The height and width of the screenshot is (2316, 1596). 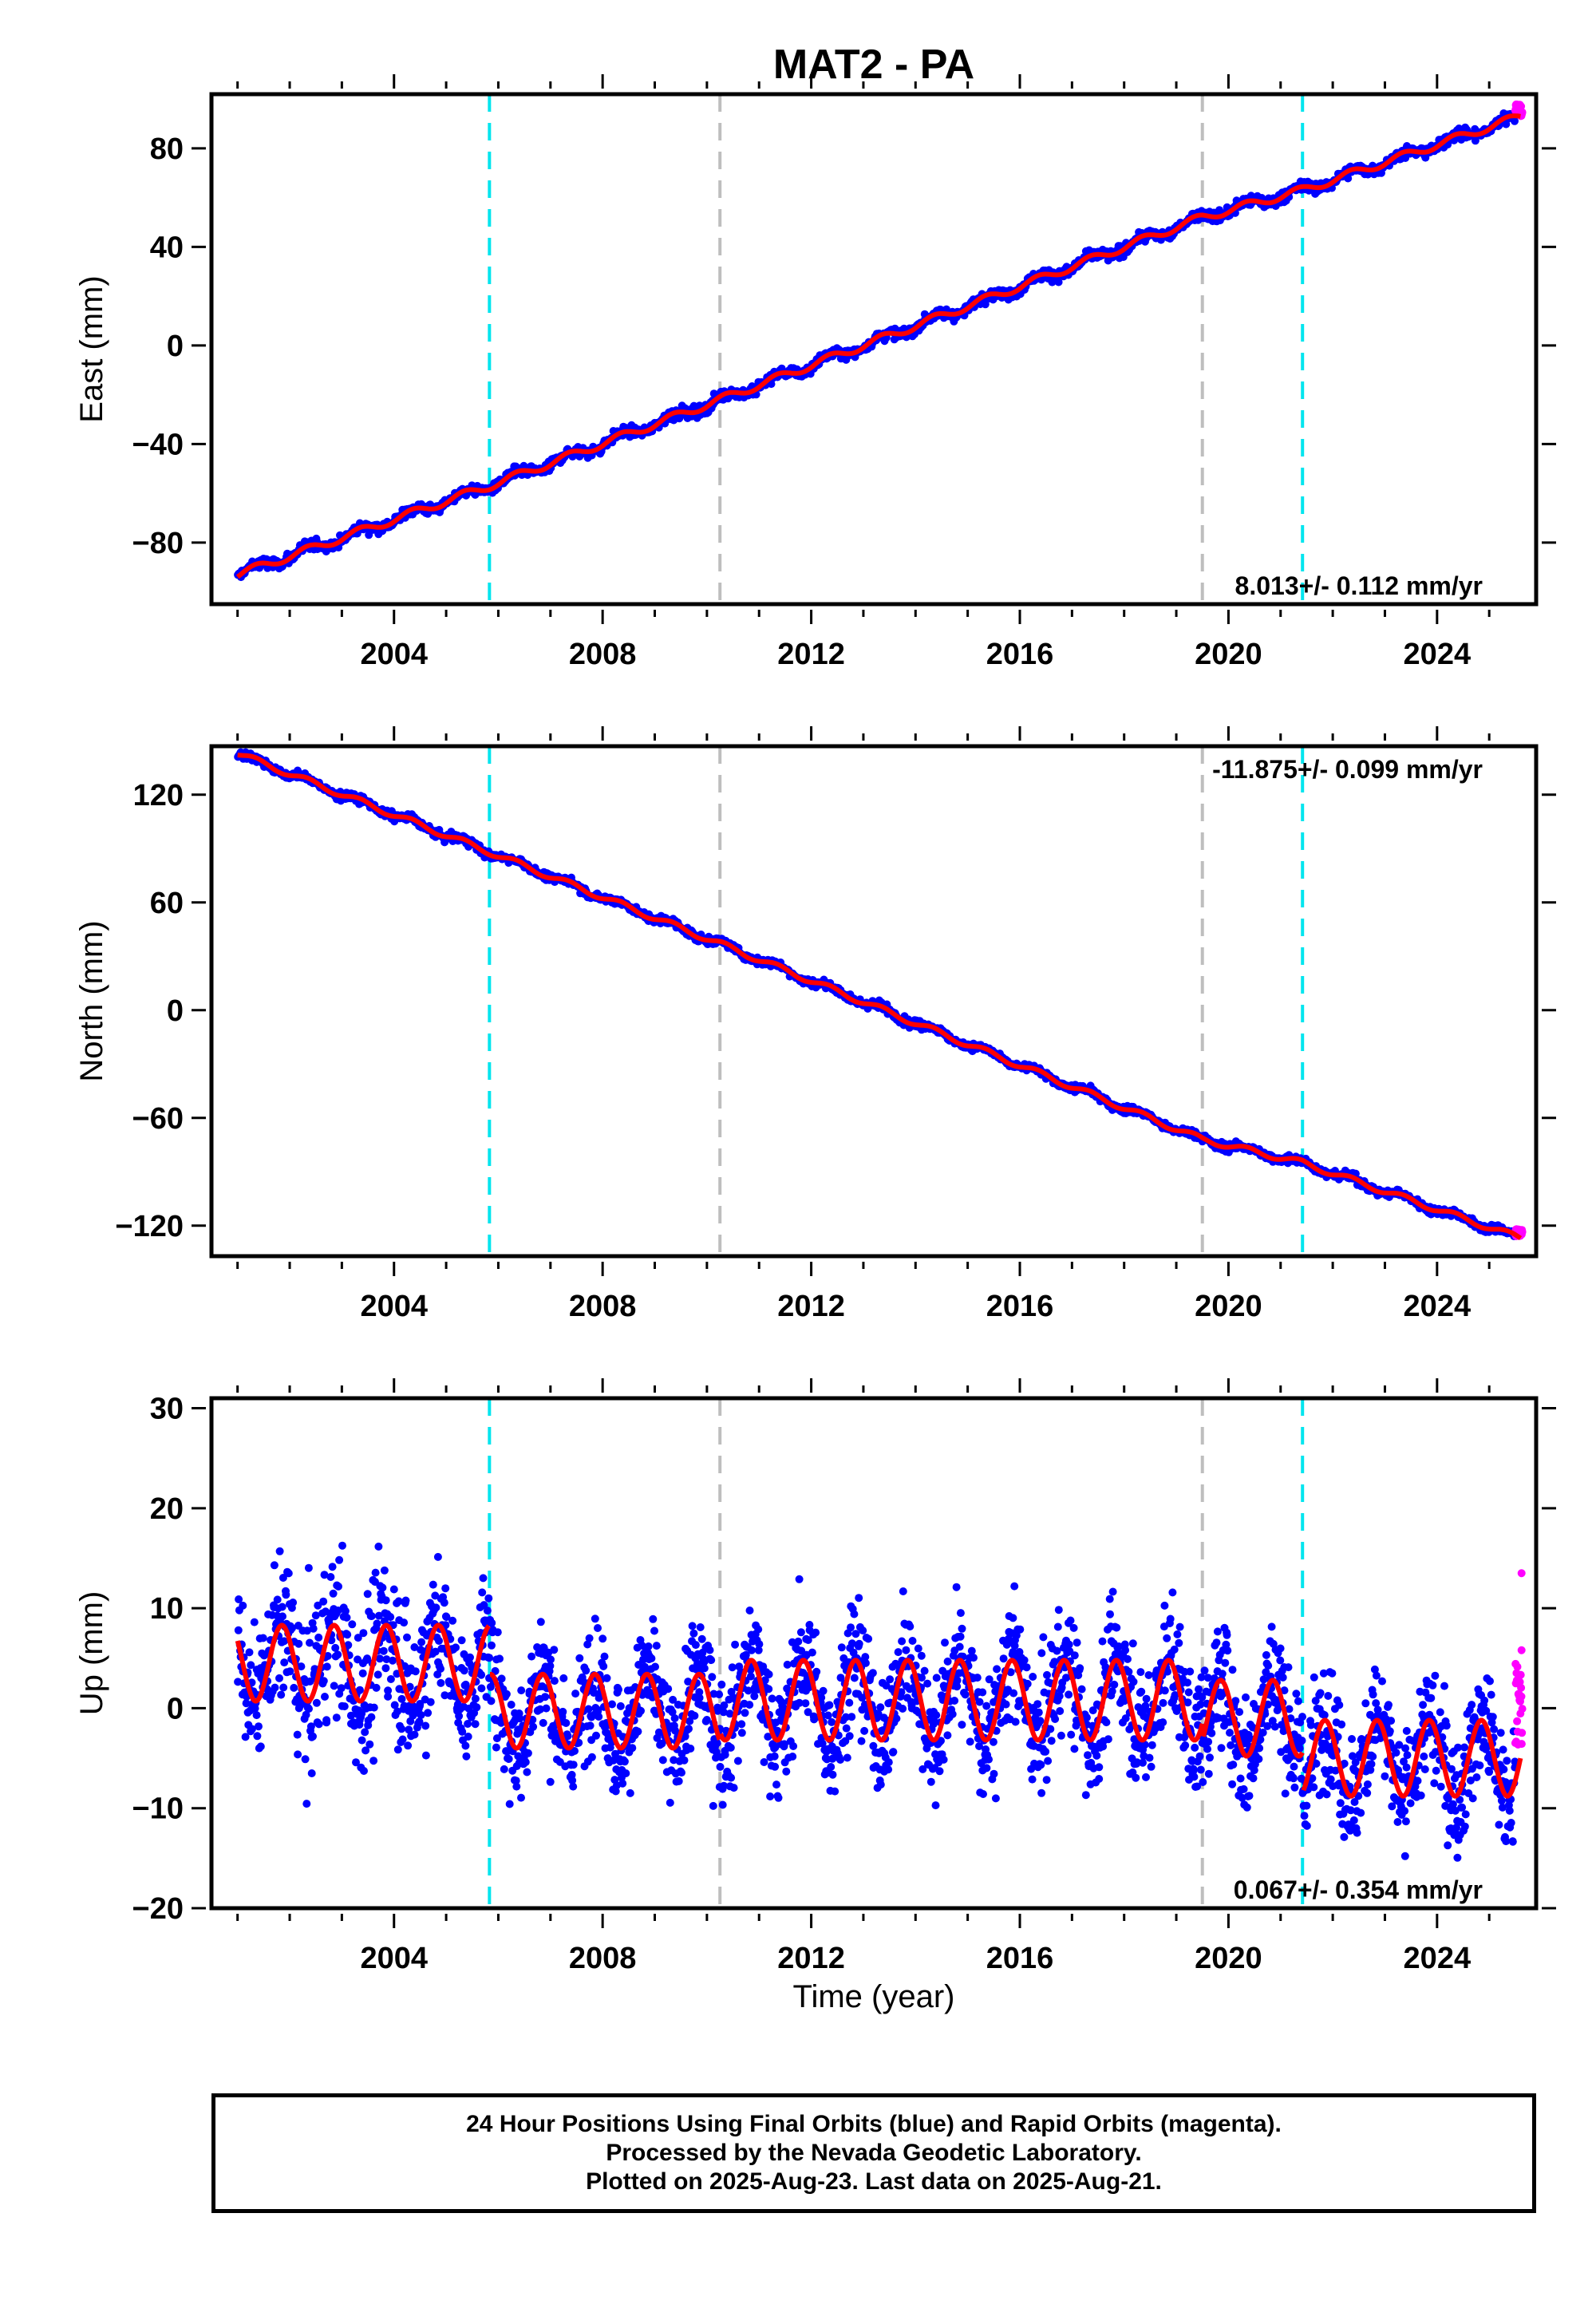 I want to click on y-tick-label: 60, so click(x=167, y=903).